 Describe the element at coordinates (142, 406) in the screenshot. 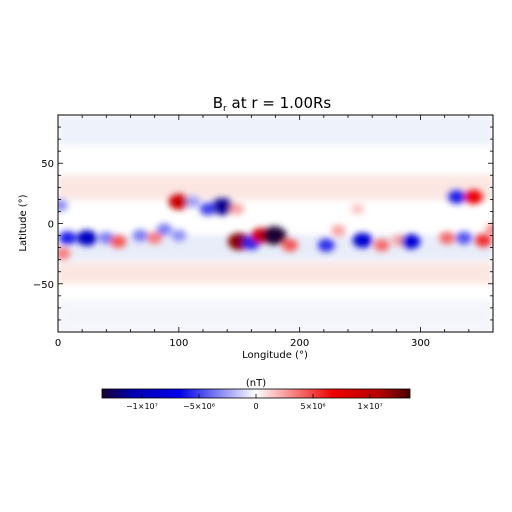

I see `colorbar-tick-label: −1×10⁷` at that location.